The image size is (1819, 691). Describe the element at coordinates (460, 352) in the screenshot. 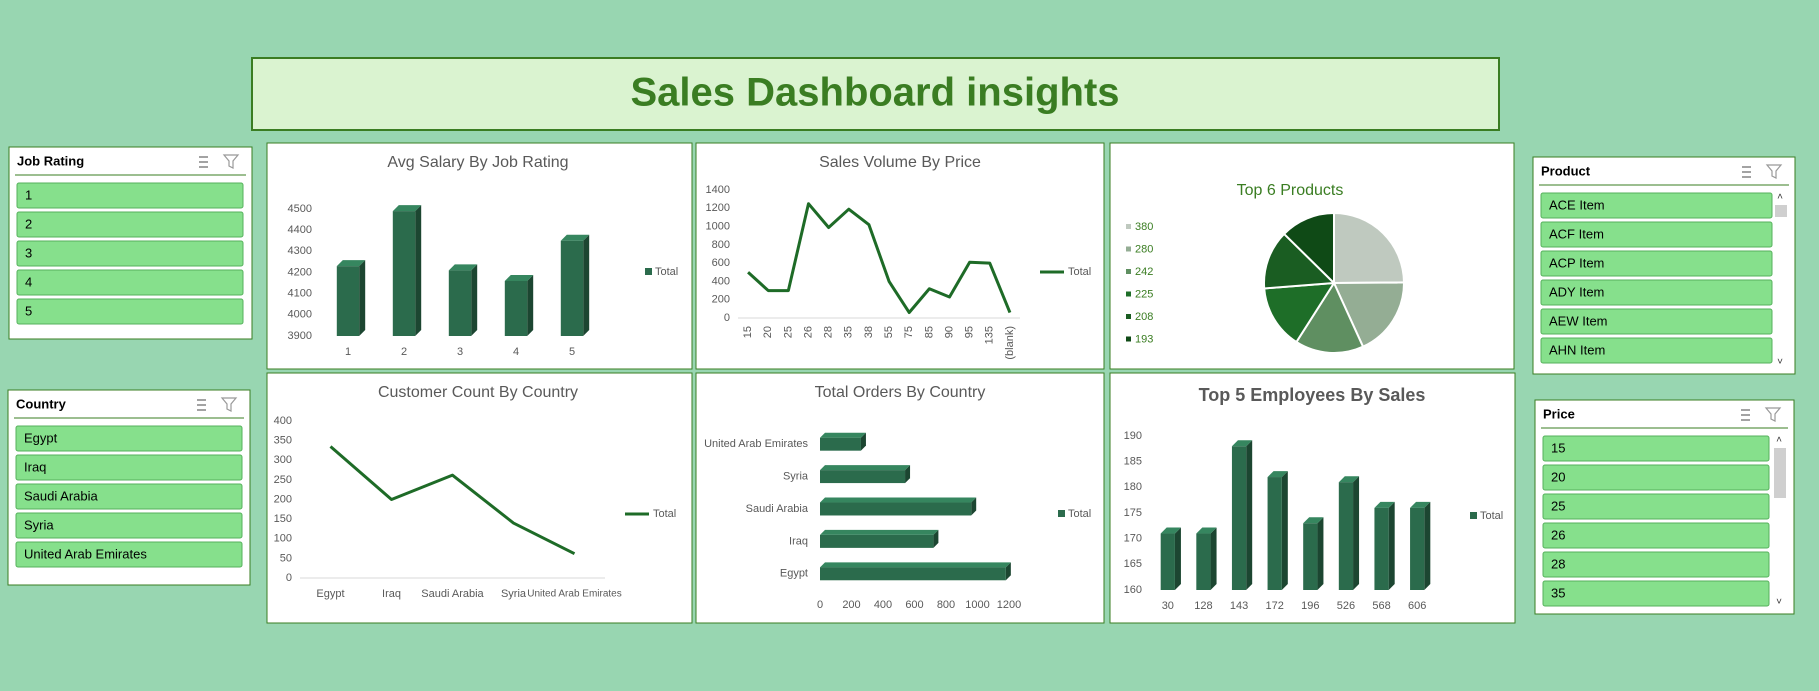

I see `x-tick-label: 3` at that location.